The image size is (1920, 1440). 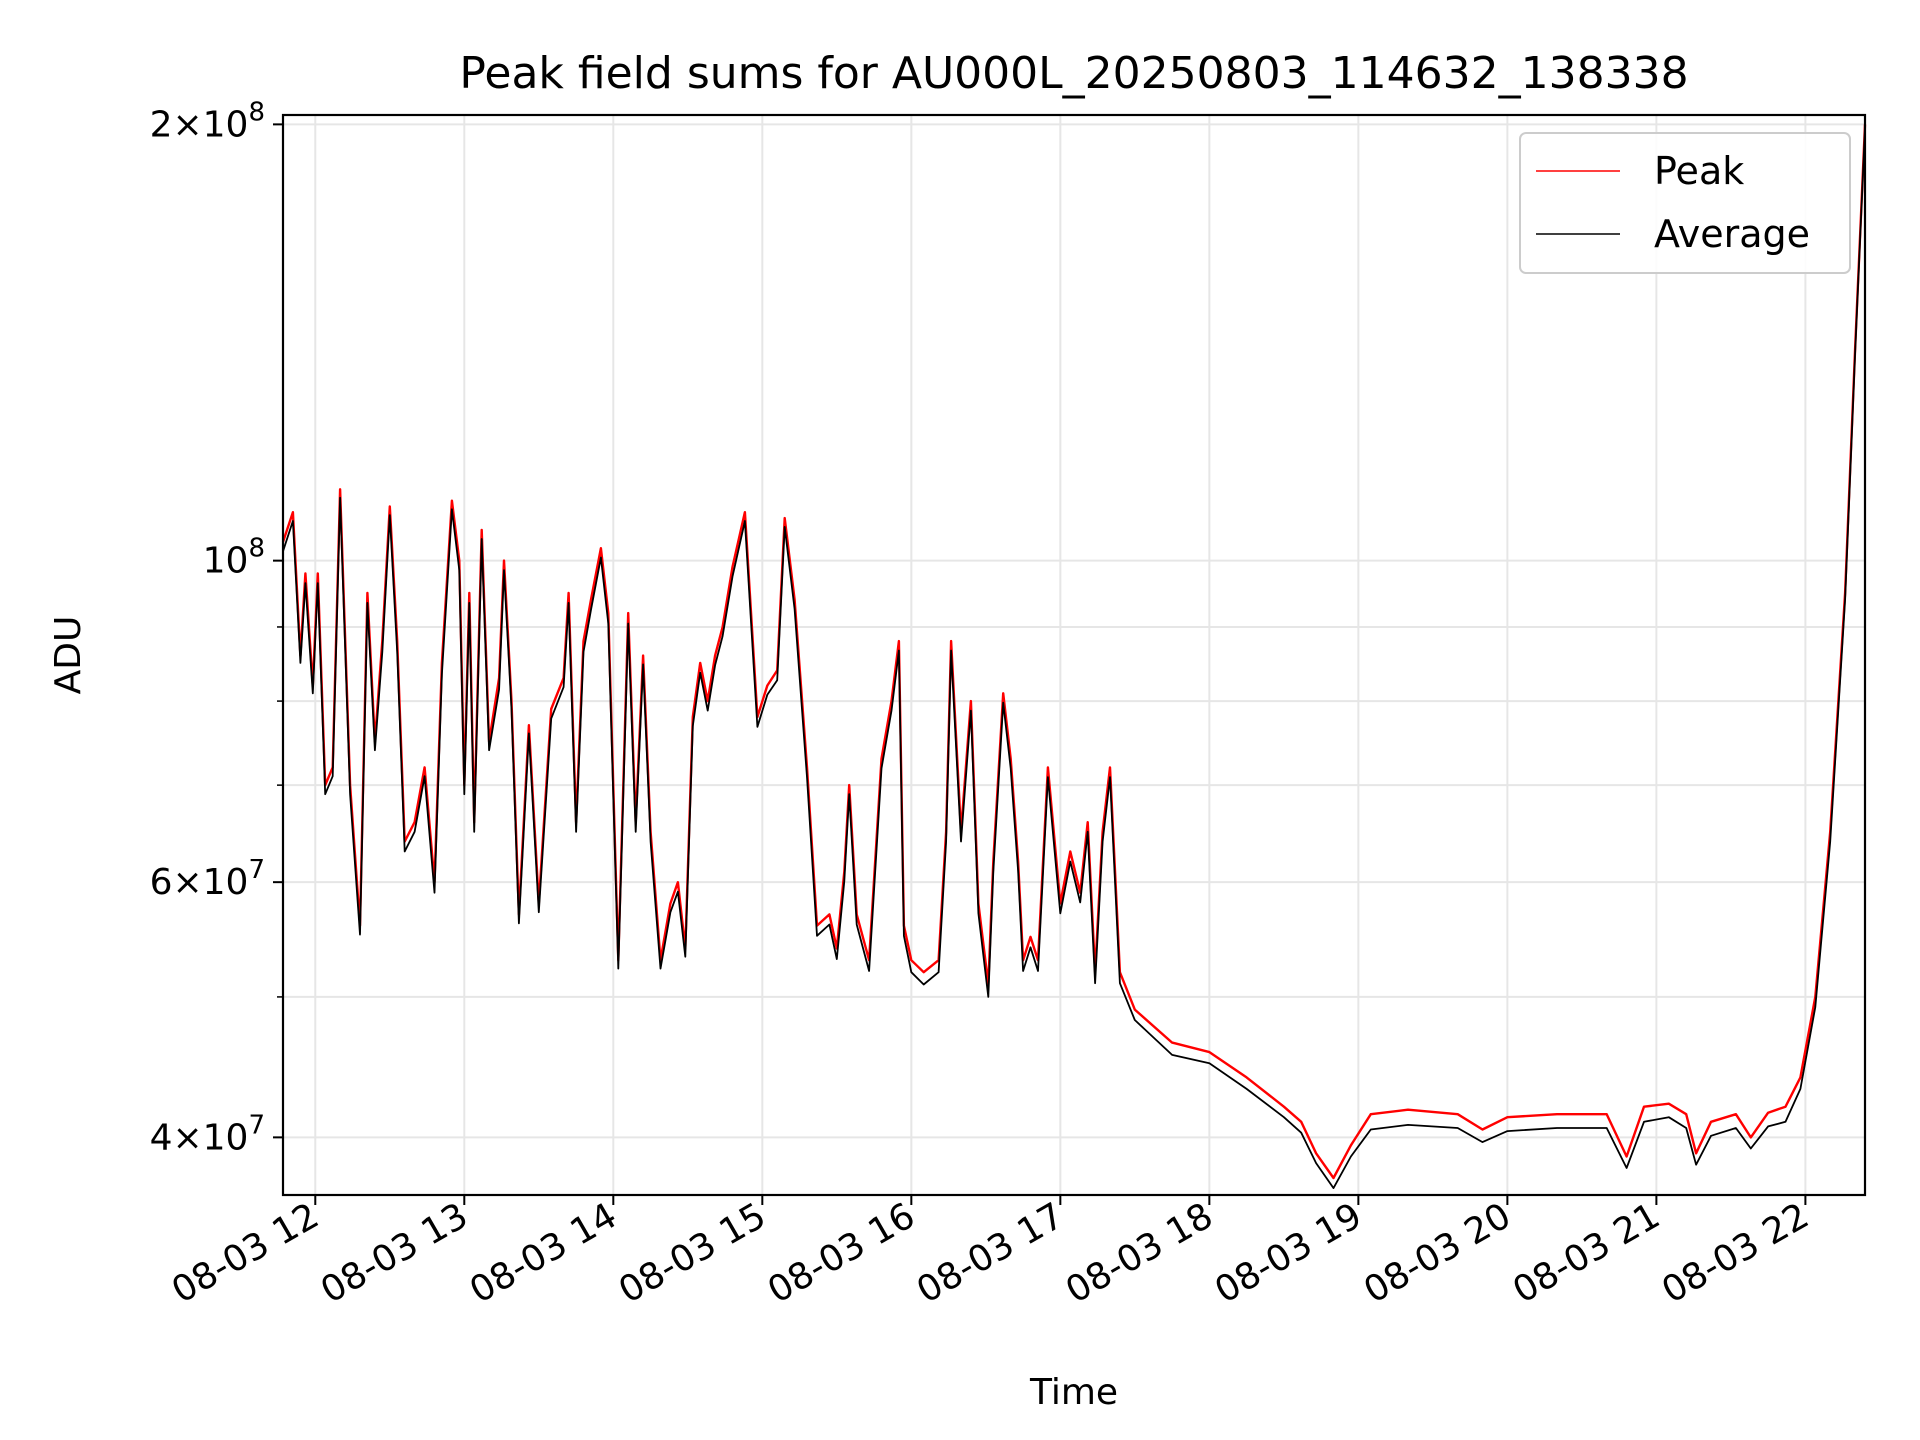 I want to click on y-tick-label: 6×107, so click(x=207, y=879).